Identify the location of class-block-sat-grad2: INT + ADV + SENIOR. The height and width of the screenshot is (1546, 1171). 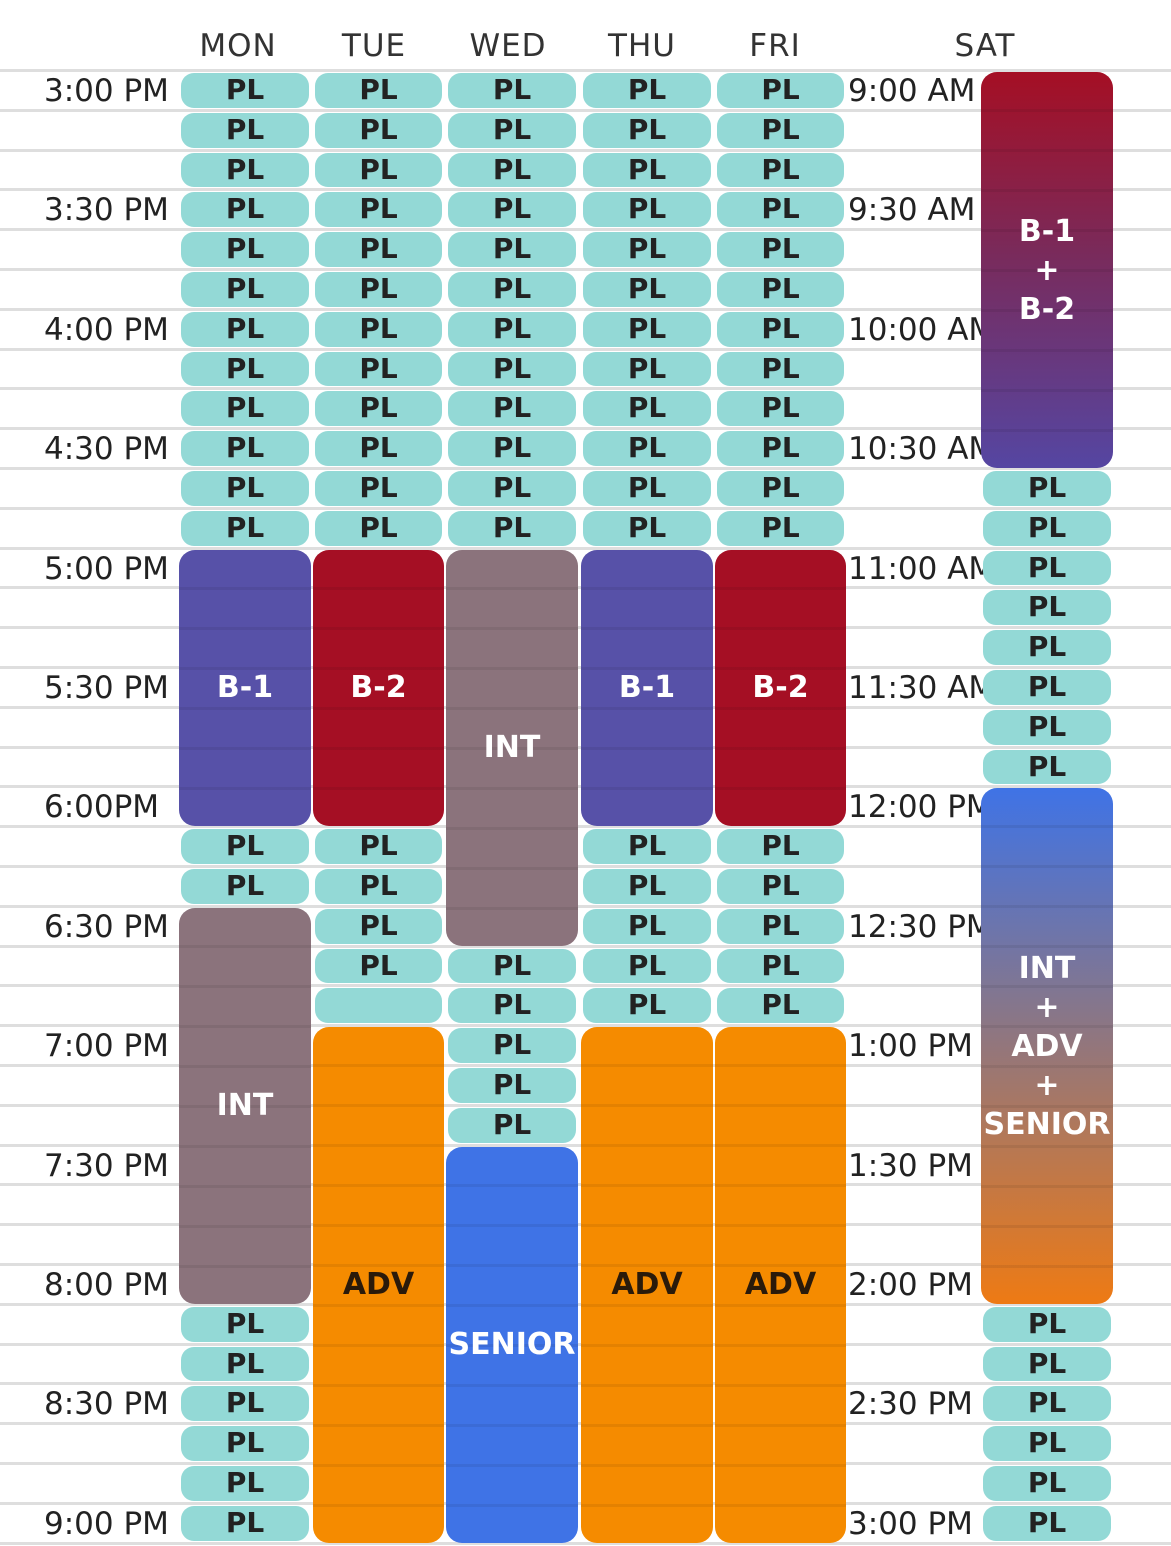
(1047, 1046).